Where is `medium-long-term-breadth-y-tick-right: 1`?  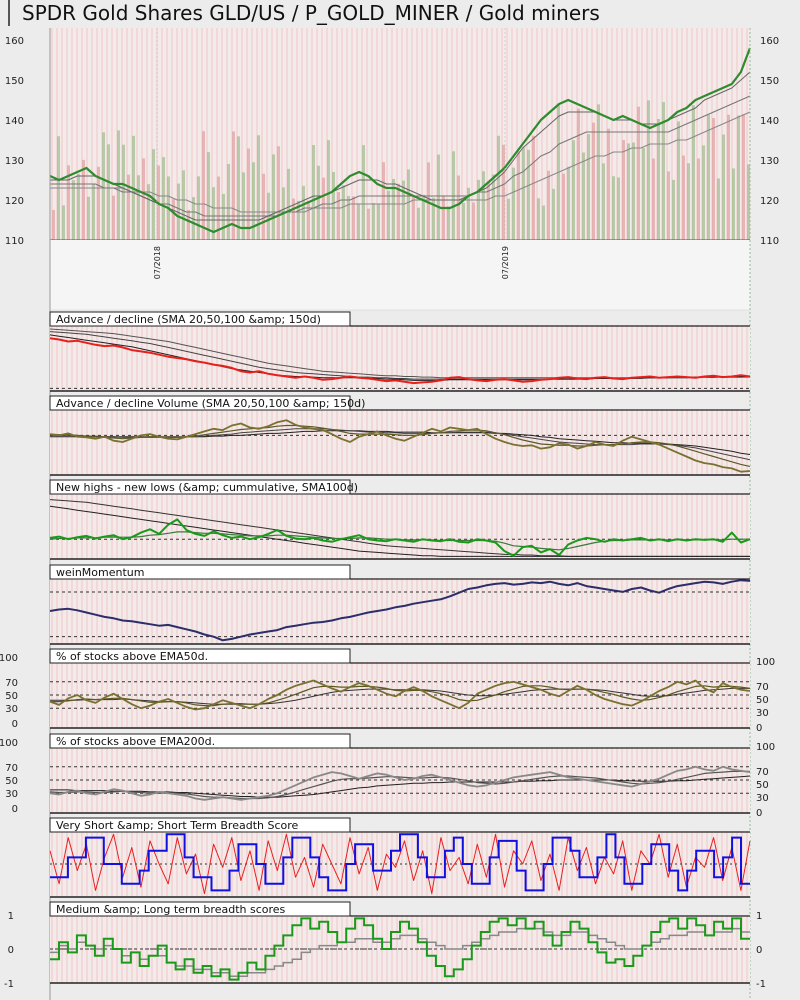
medium-long-term-breadth-y-tick-right: 1 is located at coordinates (759, 916).